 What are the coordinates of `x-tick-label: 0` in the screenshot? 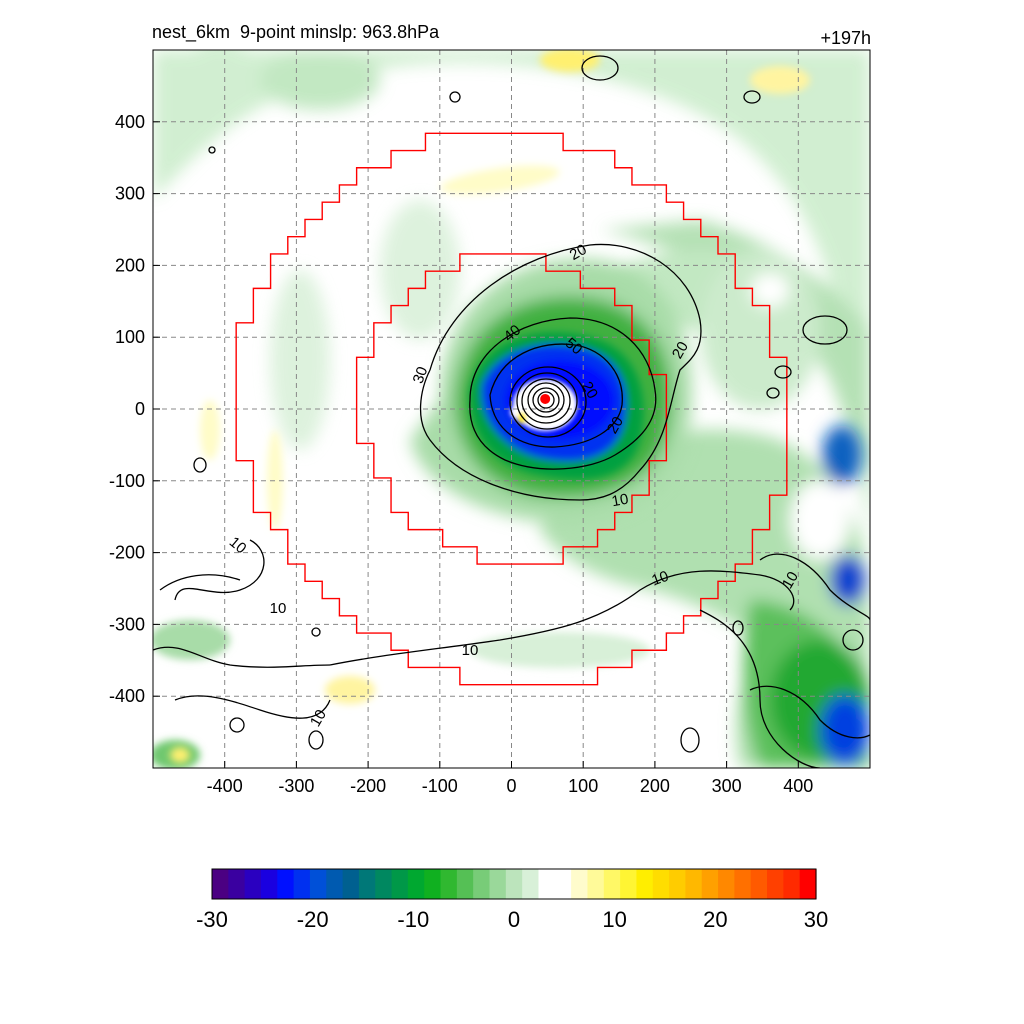 It's located at (511, 786).